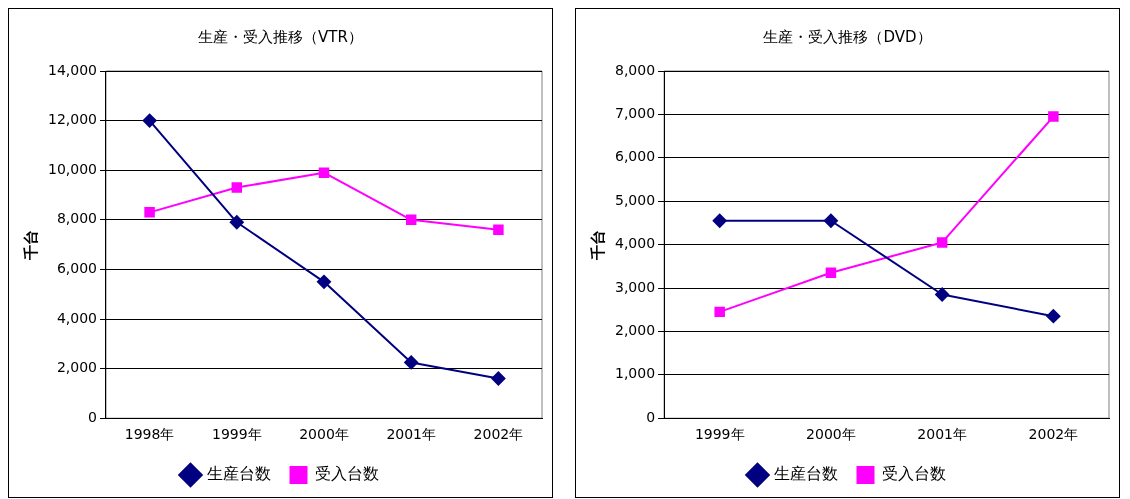 The height and width of the screenshot is (499, 1130). What do you see at coordinates (635, 113) in the screenshot?
I see `y-tick-label: 7,000` at bounding box center [635, 113].